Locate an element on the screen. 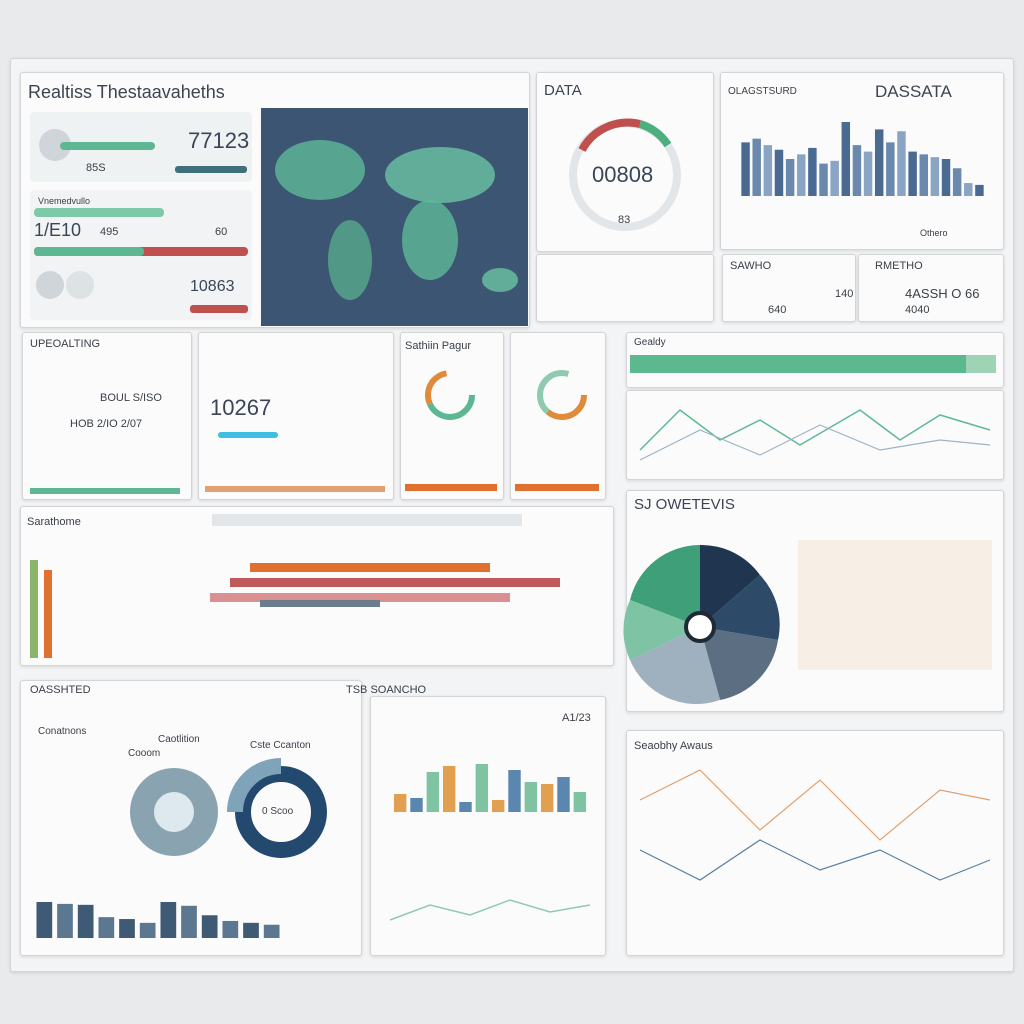  text: HOB 2/IO 2/07 is located at coordinates (106, 424).